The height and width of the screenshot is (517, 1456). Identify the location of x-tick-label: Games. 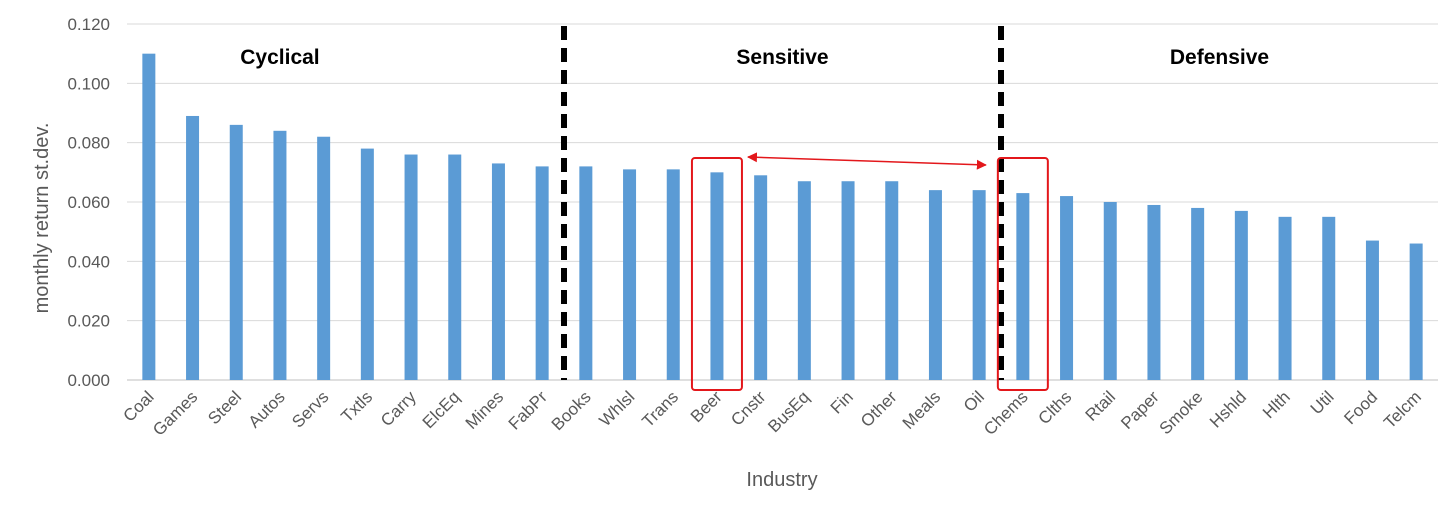
(175, 413).